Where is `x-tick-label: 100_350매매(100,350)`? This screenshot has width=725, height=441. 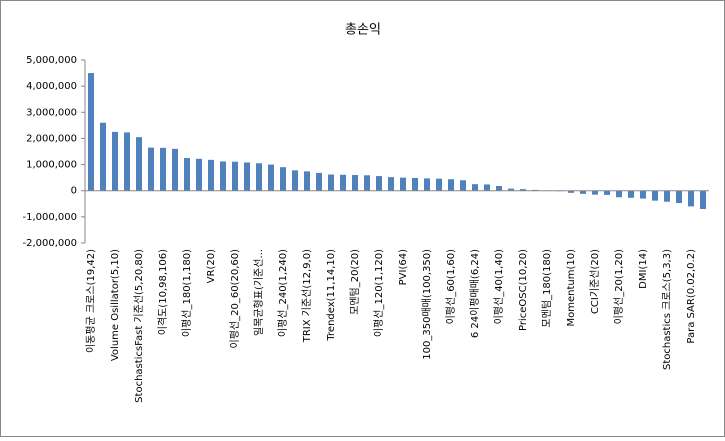 x-tick-label: 100_350매매(100,350) is located at coordinates (427, 304).